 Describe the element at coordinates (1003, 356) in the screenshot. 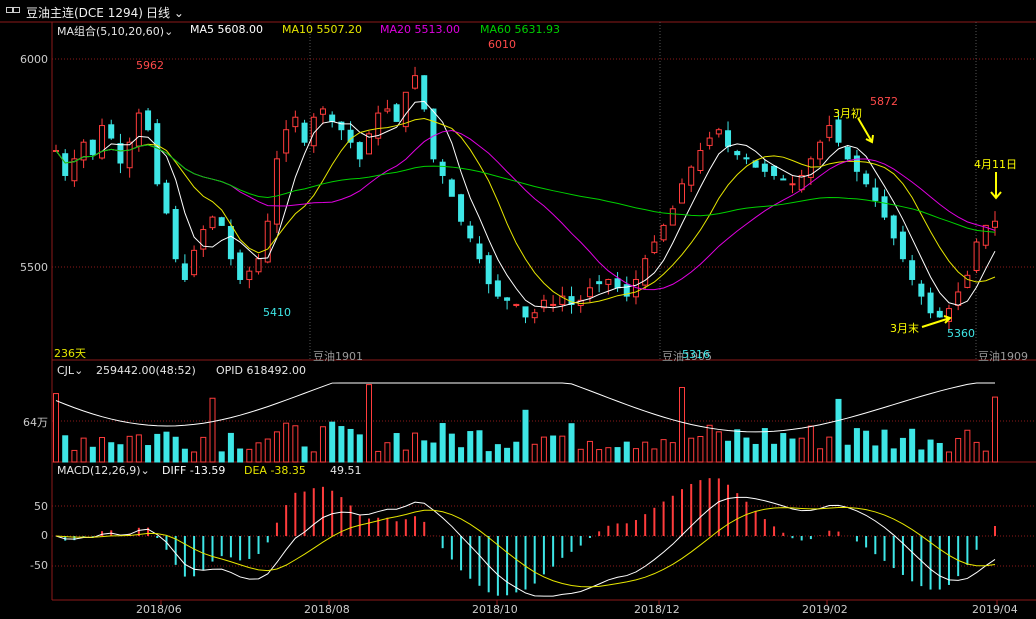

I see `contract-label: 豆油1909` at that location.